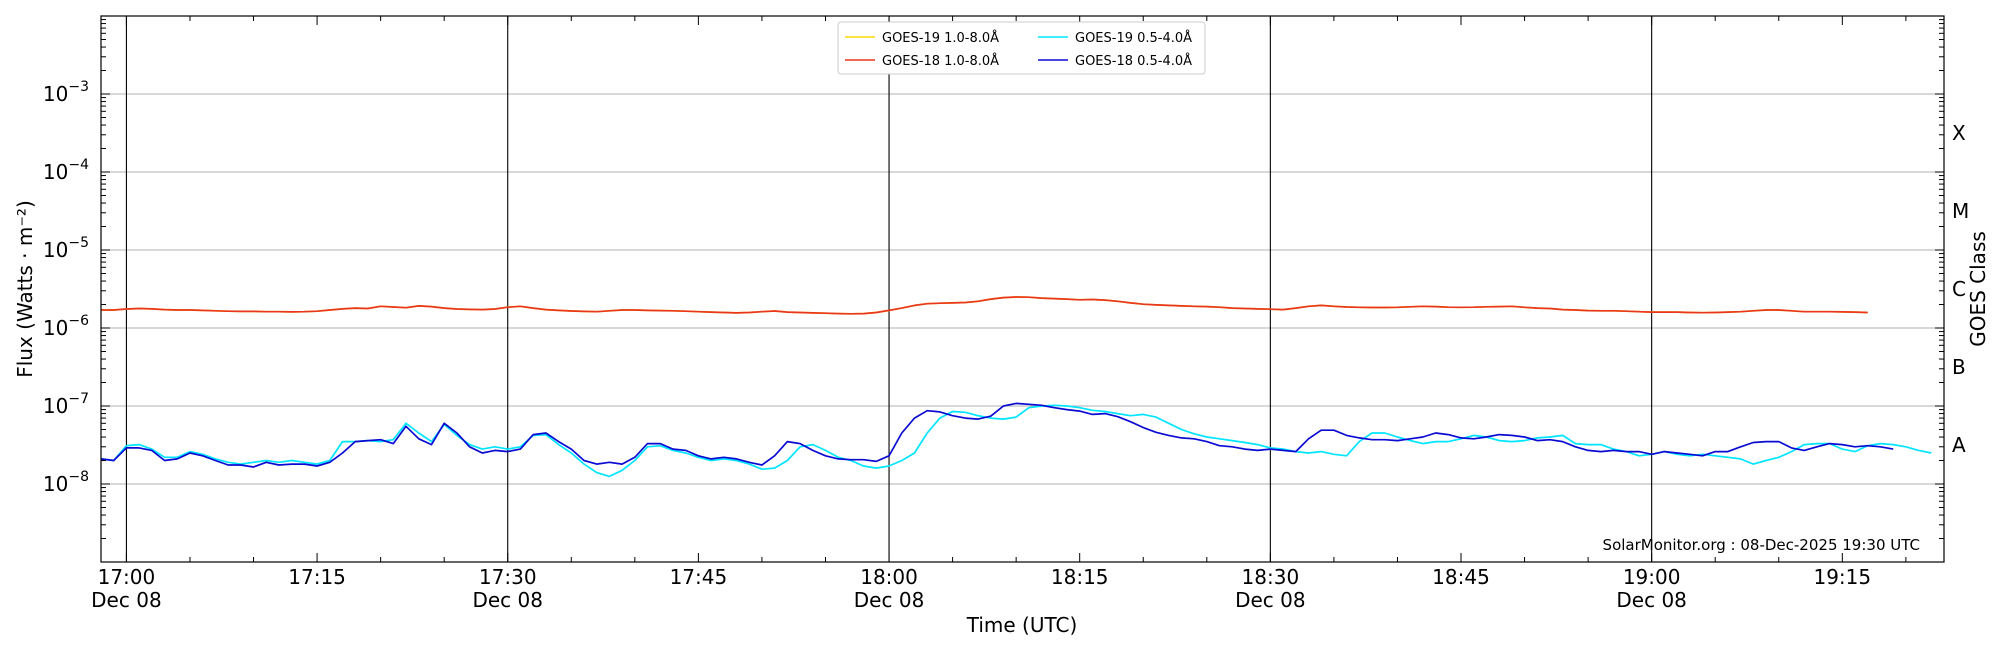  What do you see at coordinates (508, 577) in the screenshot?
I see `x-tick-label: 17:30` at bounding box center [508, 577].